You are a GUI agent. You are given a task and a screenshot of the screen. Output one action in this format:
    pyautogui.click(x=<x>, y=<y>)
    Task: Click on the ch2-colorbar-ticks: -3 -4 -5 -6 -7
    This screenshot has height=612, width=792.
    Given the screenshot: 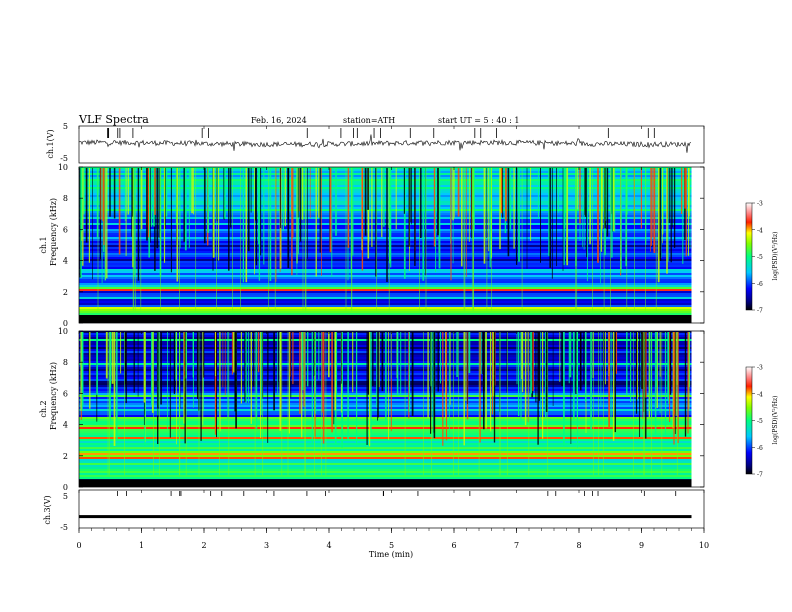 What is the action you would take?
    pyautogui.click(x=757, y=422)
    